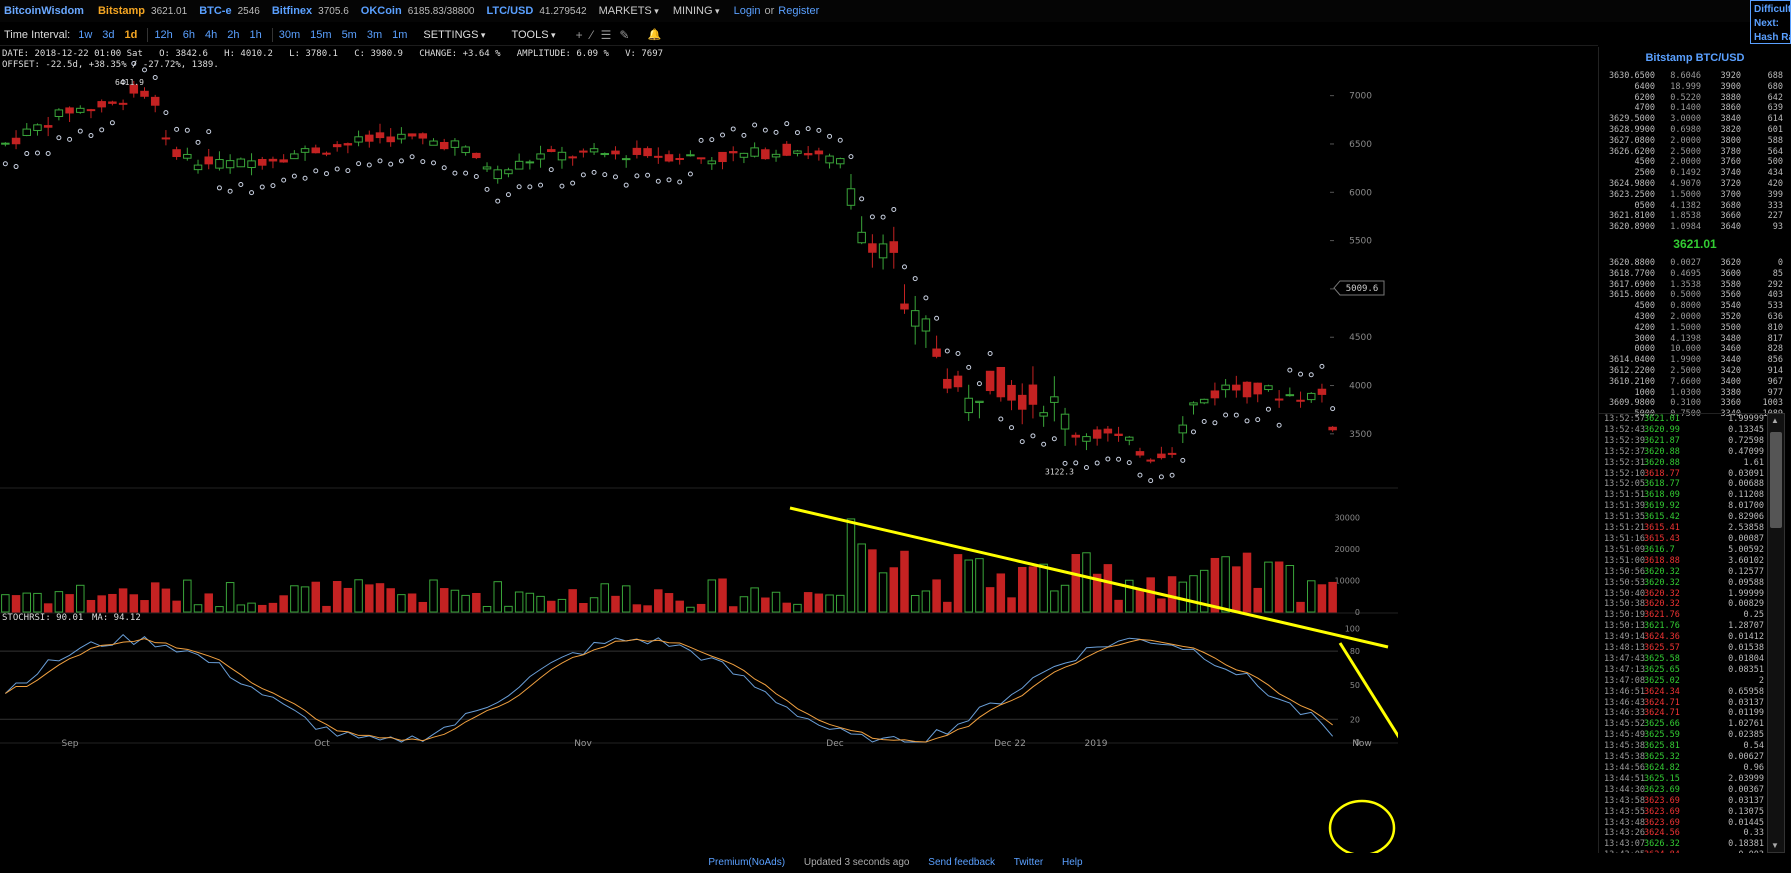 The height and width of the screenshot is (873, 1791). Describe the element at coordinates (624, 34) in the screenshot. I see `pen-icon: ✎` at that location.